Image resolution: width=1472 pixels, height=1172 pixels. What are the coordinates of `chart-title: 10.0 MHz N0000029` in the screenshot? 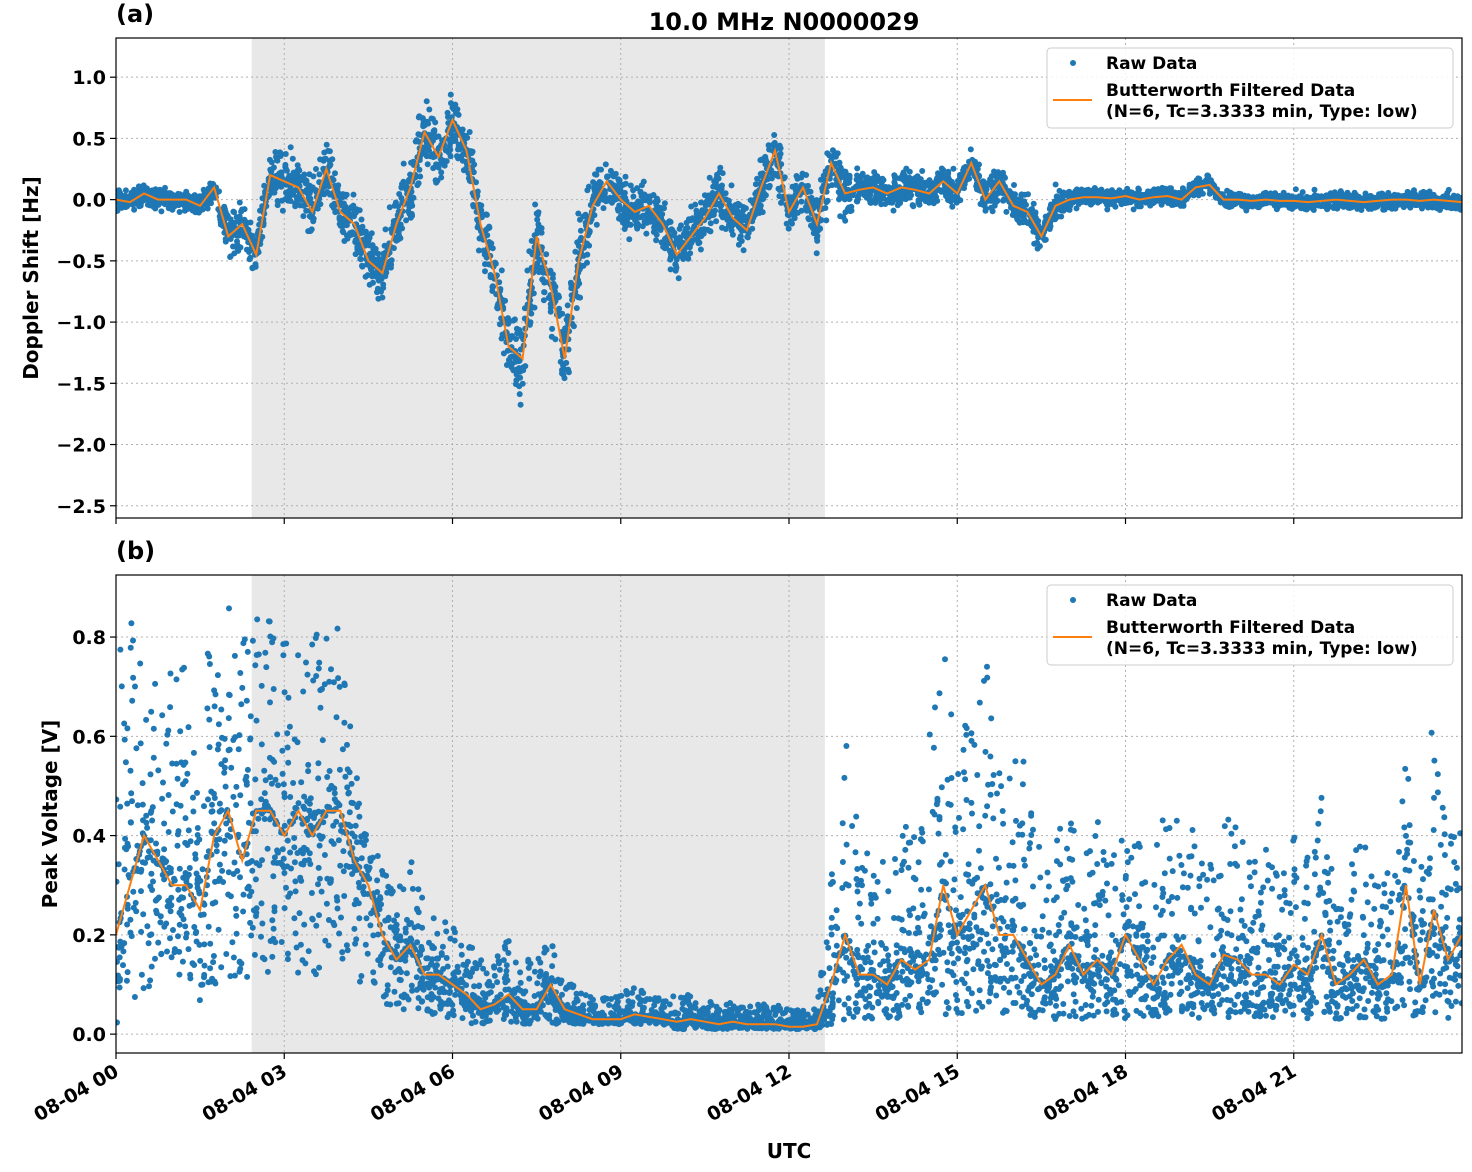 It's located at (784, 22).